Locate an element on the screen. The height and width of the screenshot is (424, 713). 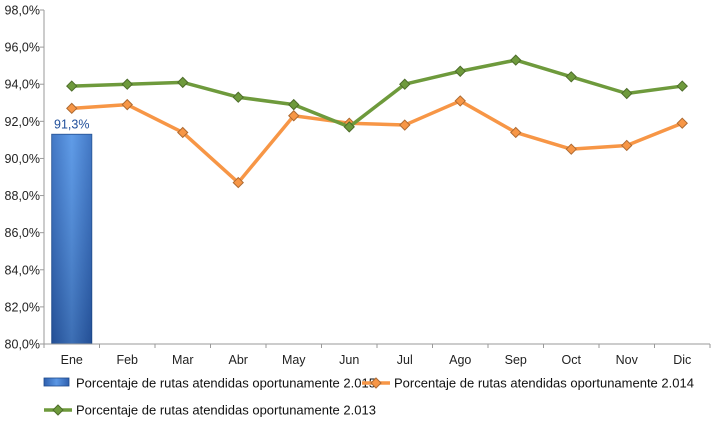
x-tick-label: Mar is located at coordinates (183, 360).